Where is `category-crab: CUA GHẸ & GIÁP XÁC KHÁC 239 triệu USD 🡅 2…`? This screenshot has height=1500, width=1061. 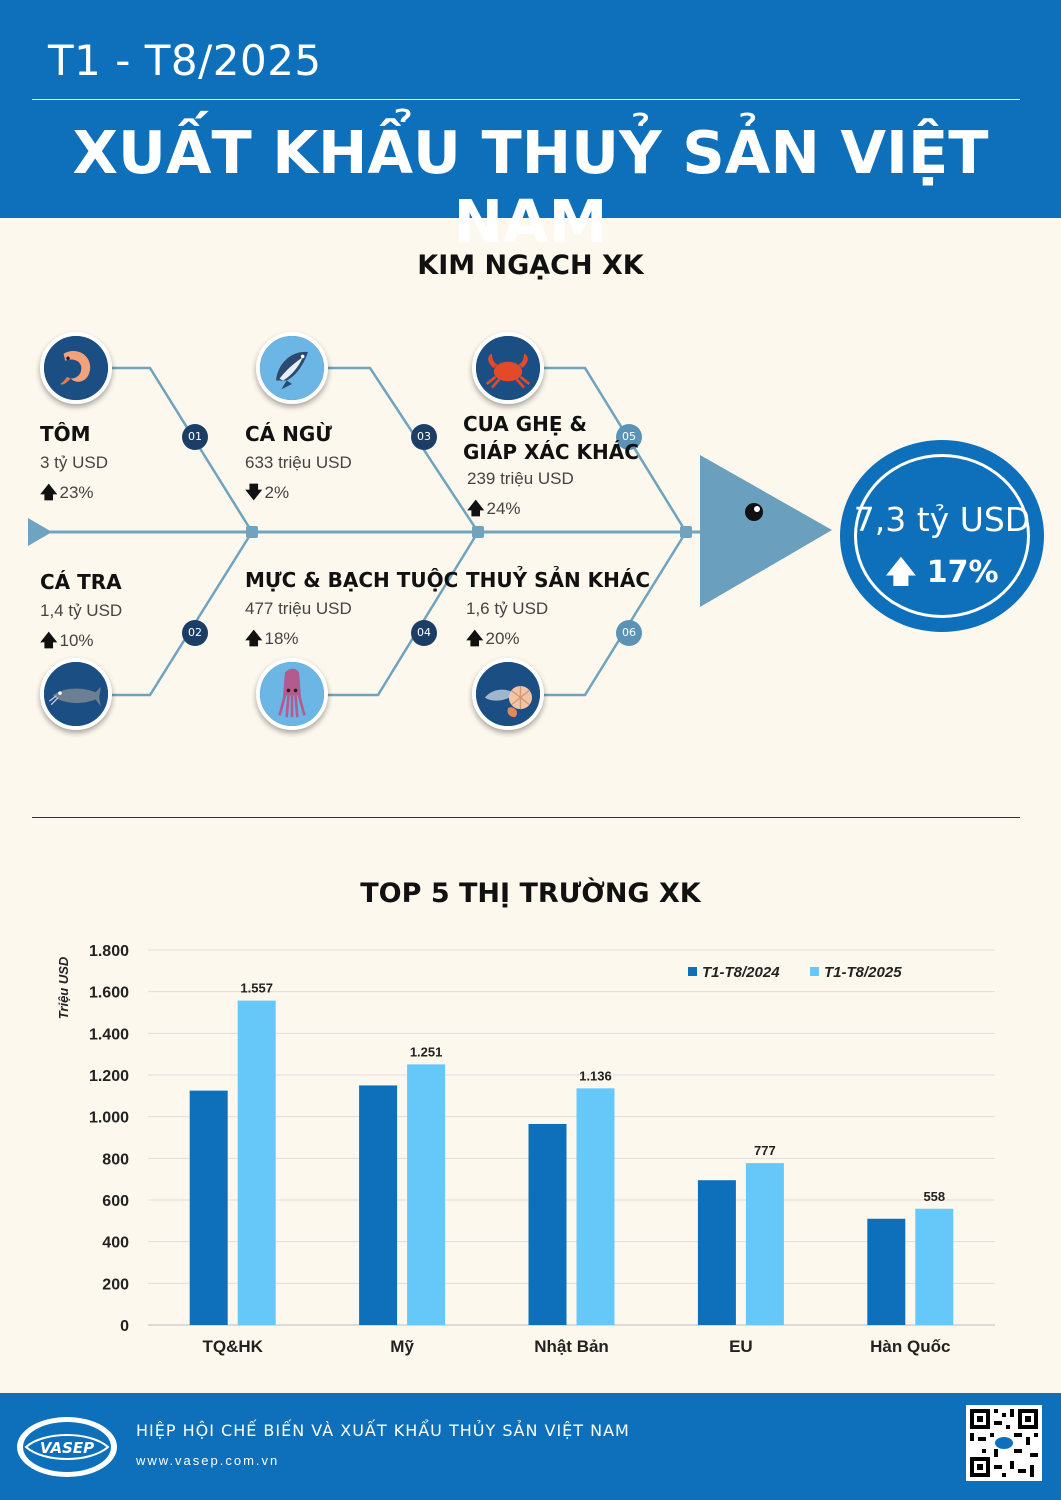
category-crab: CUA GHẸ & GIÁP XÁC KHÁC 239 triệu USD 🡅 2… is located at coordinates (551, 466).